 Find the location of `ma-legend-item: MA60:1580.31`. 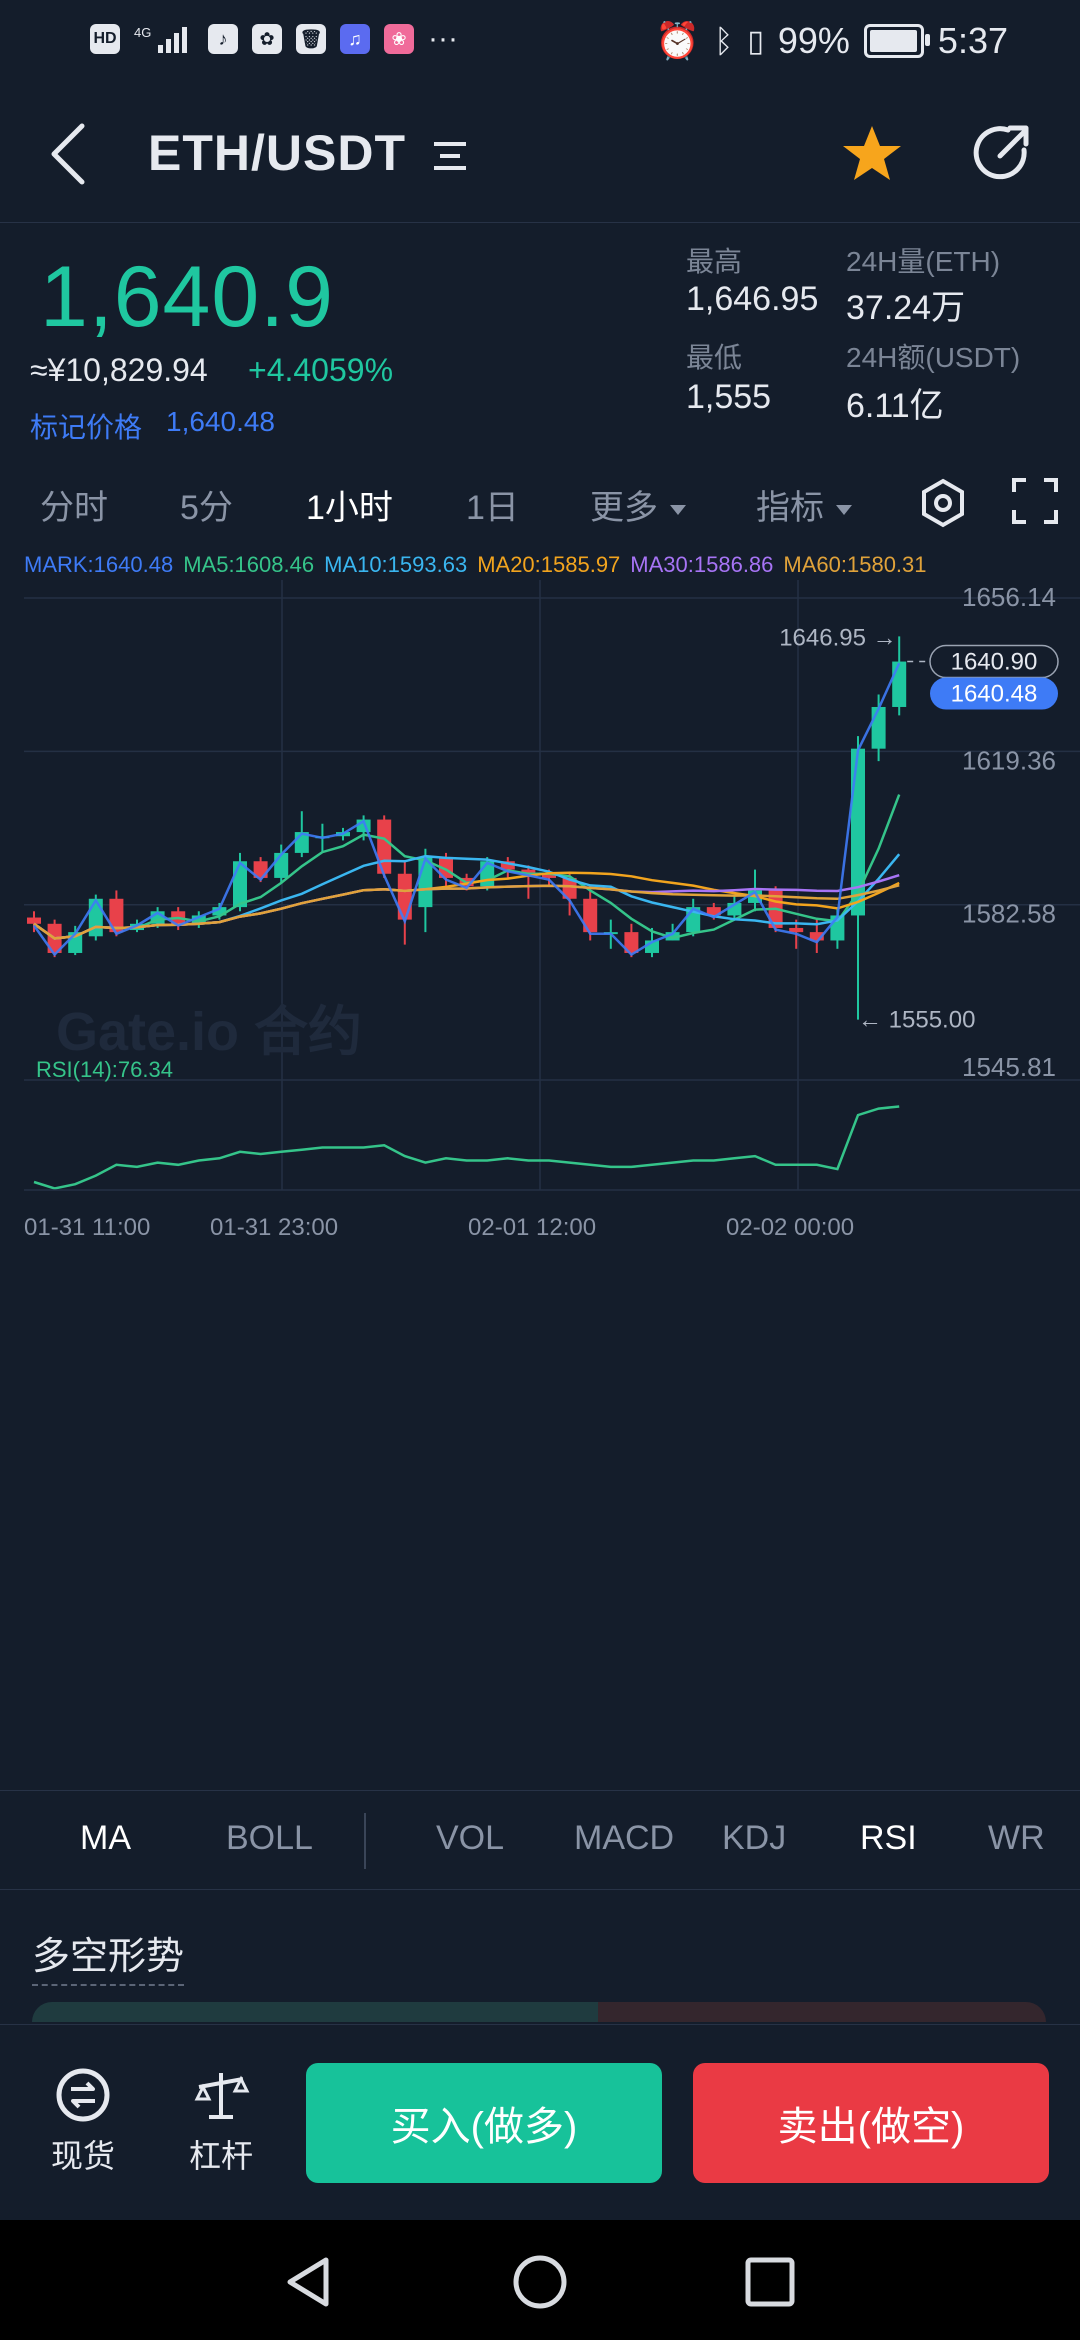

ma-legend-item: MA60:1580.31 is located at coordinates (855, 564).